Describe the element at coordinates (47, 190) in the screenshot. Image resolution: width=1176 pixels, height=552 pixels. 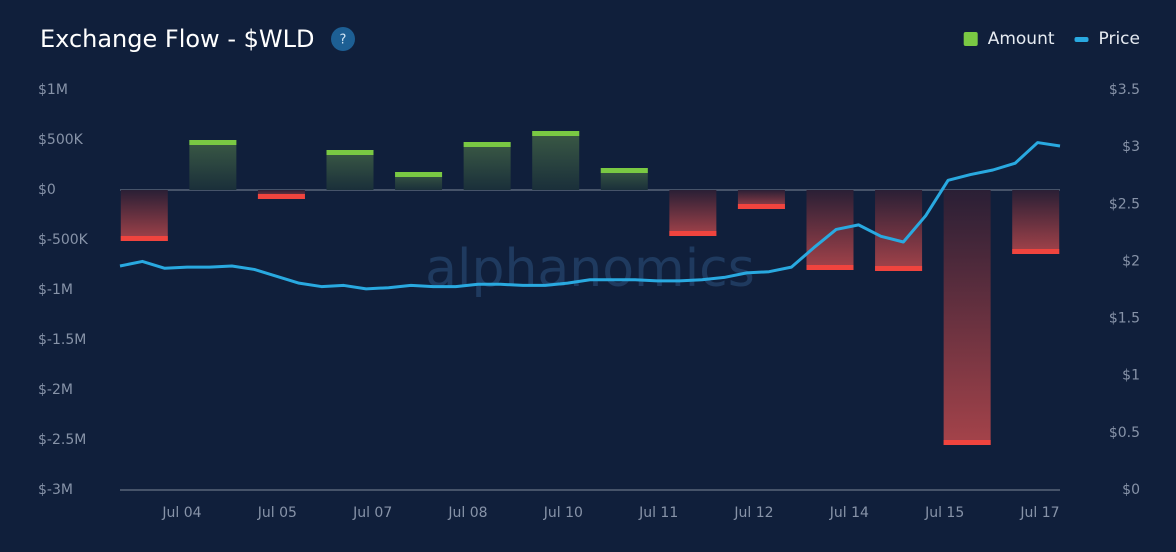
I see `y-tick-label: $0` at that location.